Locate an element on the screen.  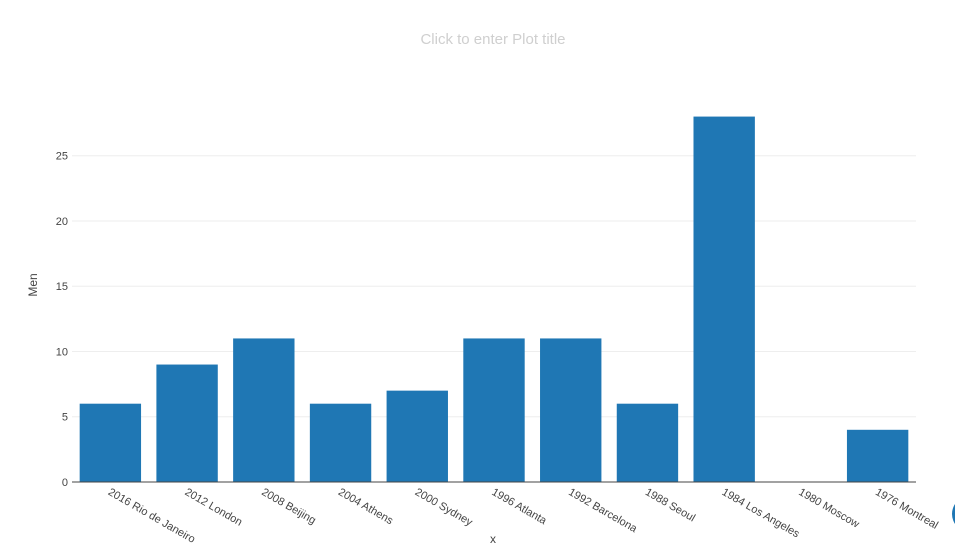
plot-title-placeholder: Click to enter Plot title is located at coordinates (492, 39).